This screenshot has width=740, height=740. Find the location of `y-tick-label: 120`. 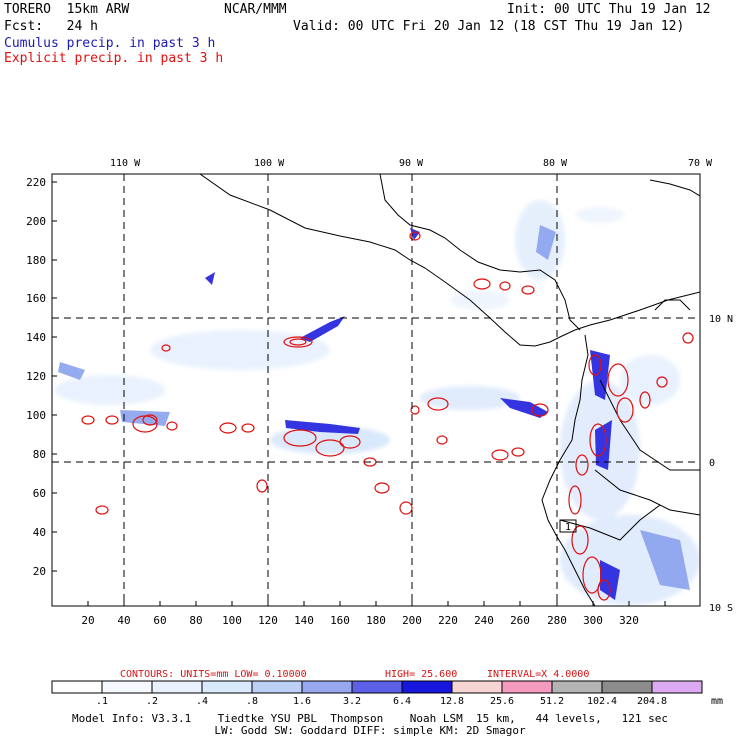

y-tick-label: 120 is located at coordinates (36, 376).